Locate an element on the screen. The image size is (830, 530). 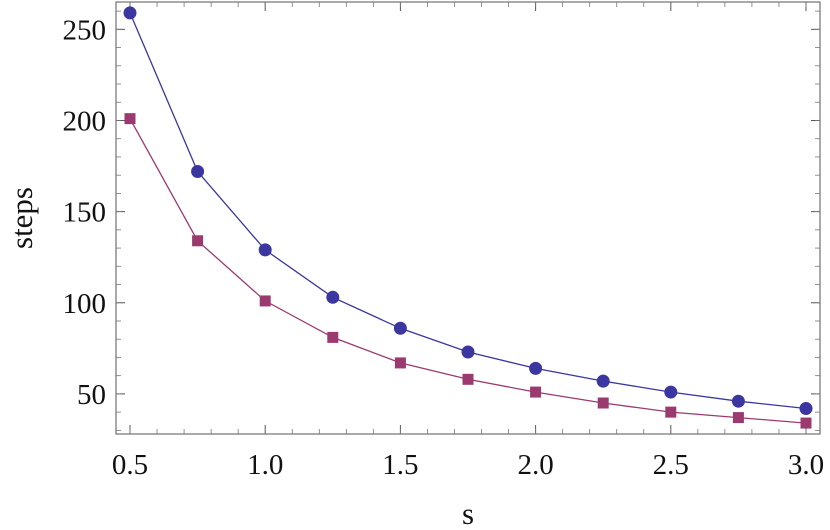
y-tick-label: 150 is located at coordinates (85, 213).